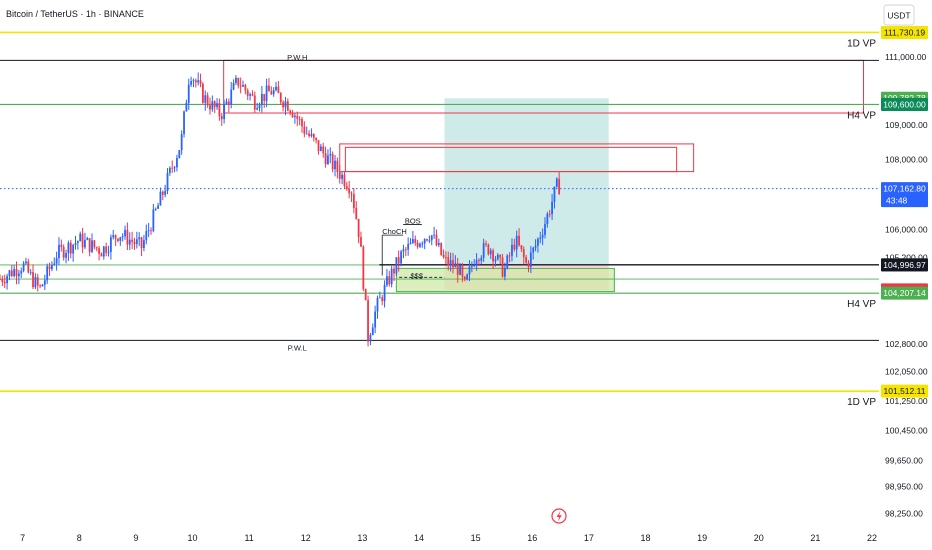 This screenshot has height=550, width=932. I want to click on y-tick-label: 111,000.00, so click(906, 57).